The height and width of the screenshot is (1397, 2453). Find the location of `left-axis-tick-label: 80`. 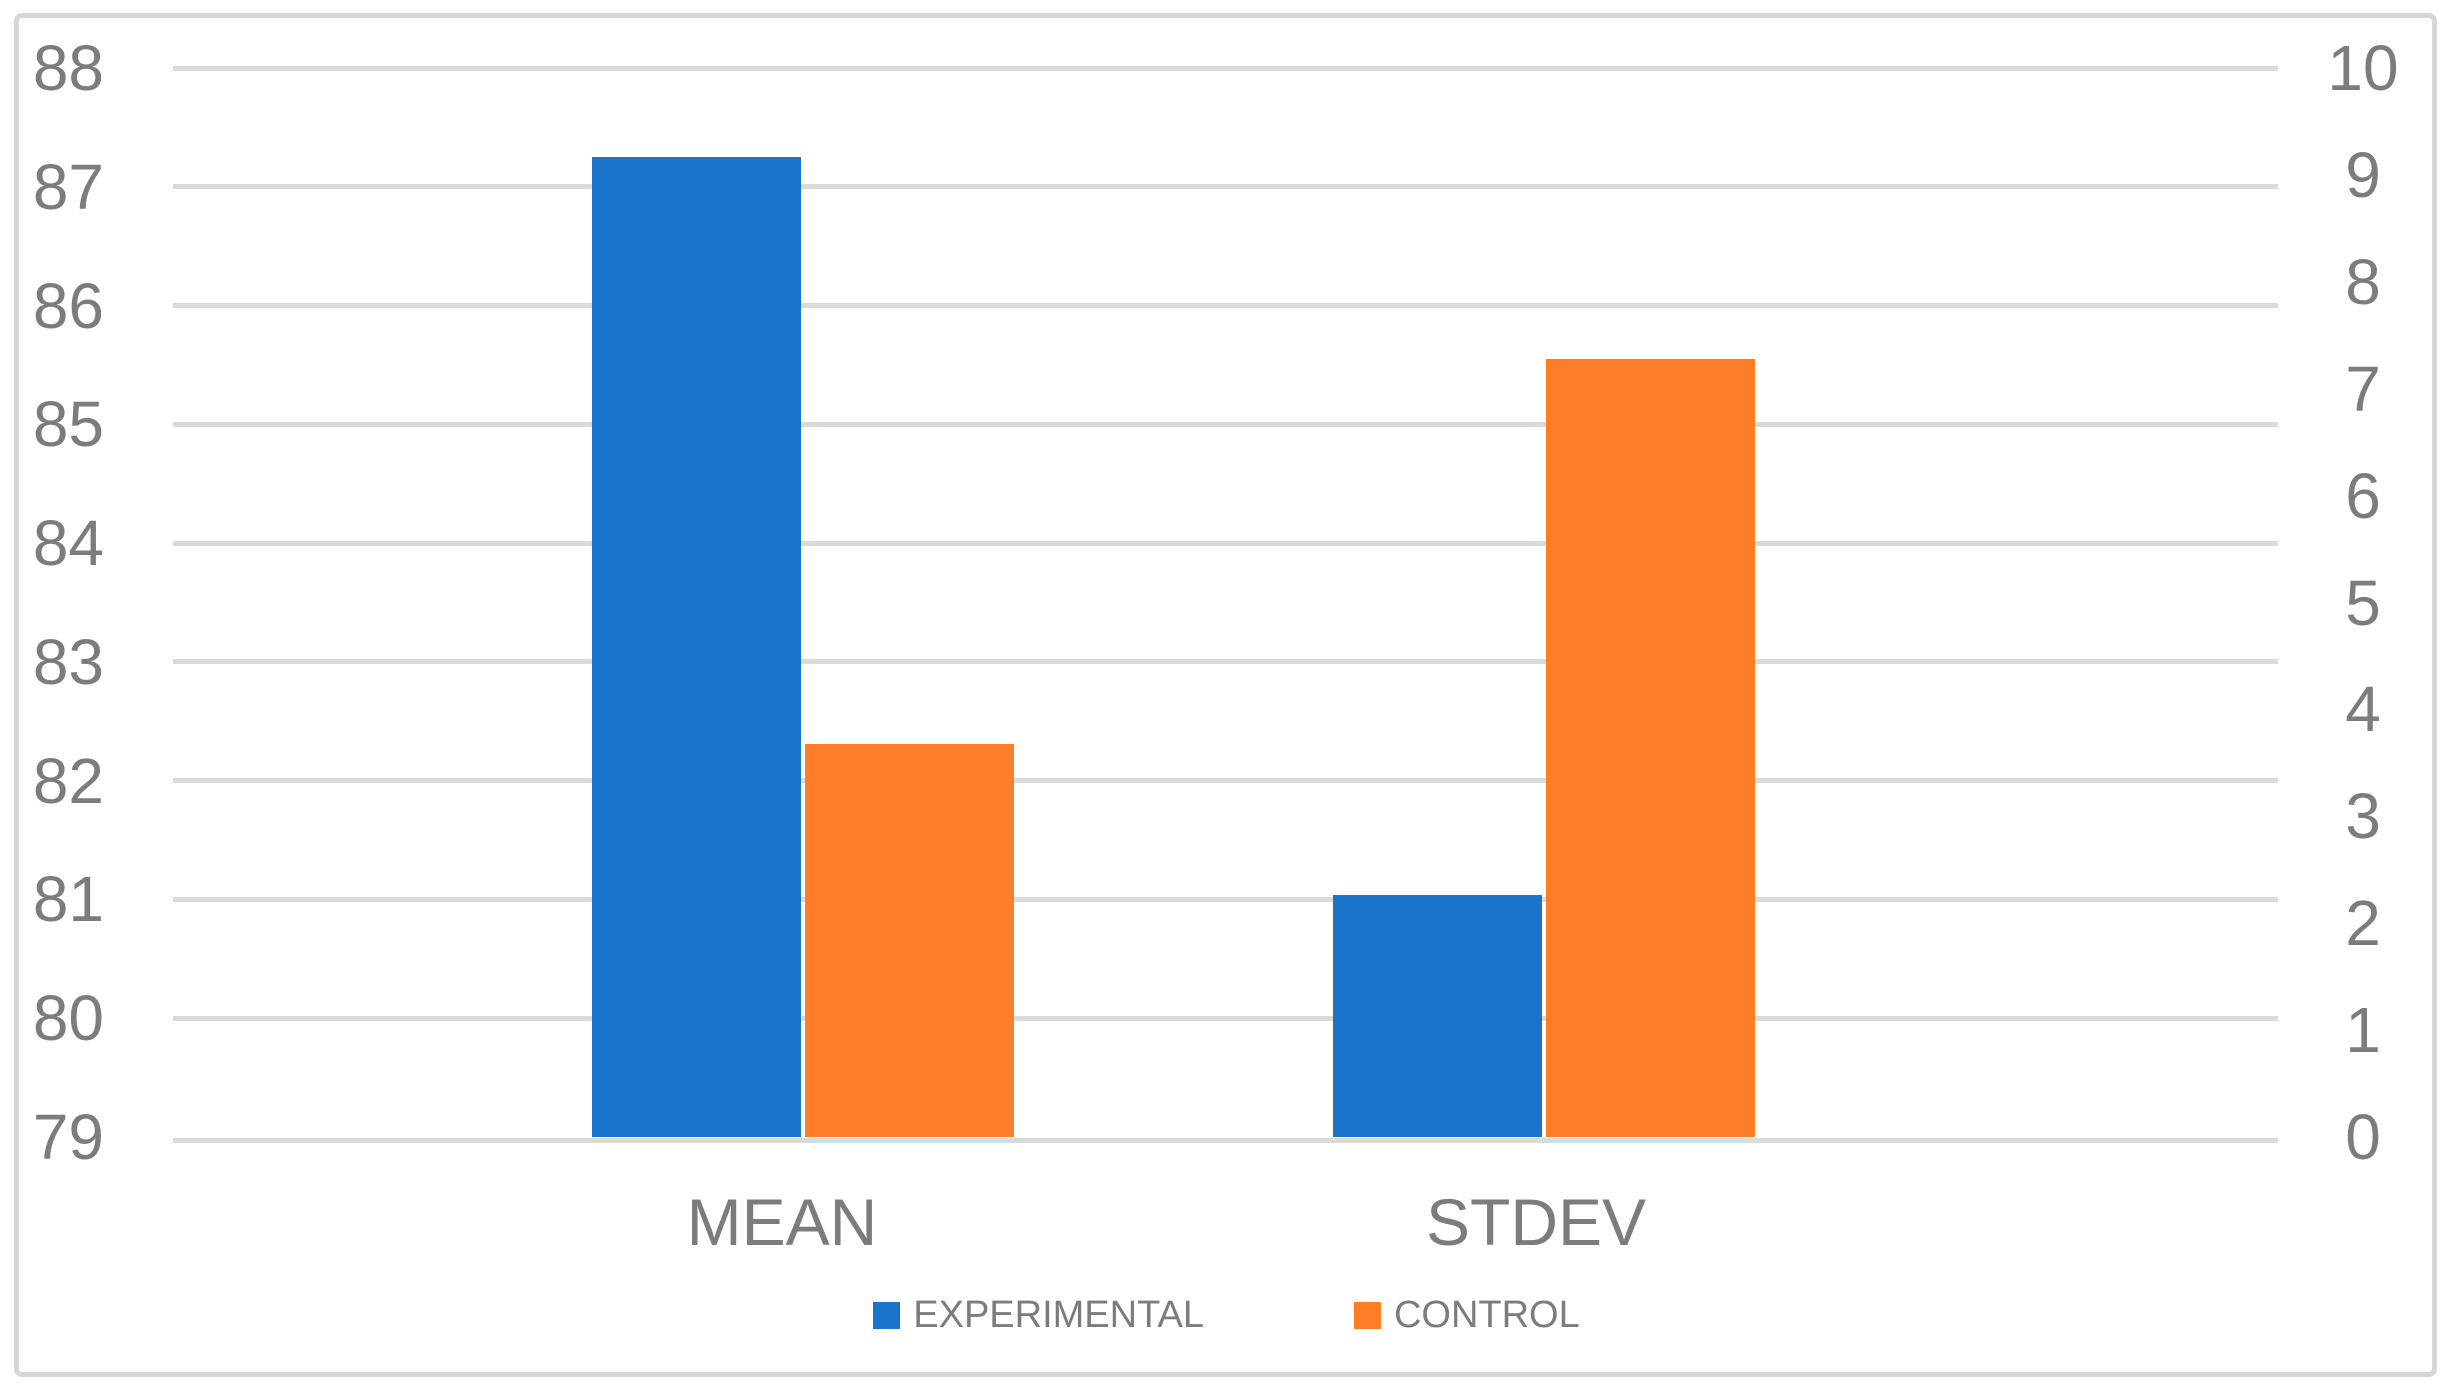

left-axis-tick-label: 80 is located at coordinates (68, 1018).